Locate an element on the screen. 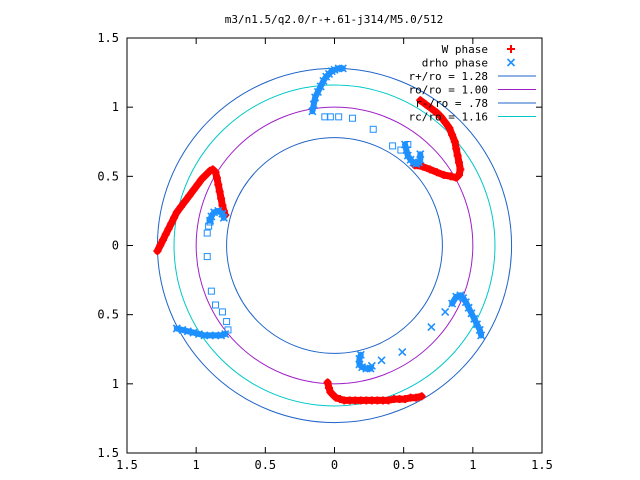 This screenshot has height=480, width=640. legend-label: r+/ro = 1.28 is located at coordinates (448, 76).